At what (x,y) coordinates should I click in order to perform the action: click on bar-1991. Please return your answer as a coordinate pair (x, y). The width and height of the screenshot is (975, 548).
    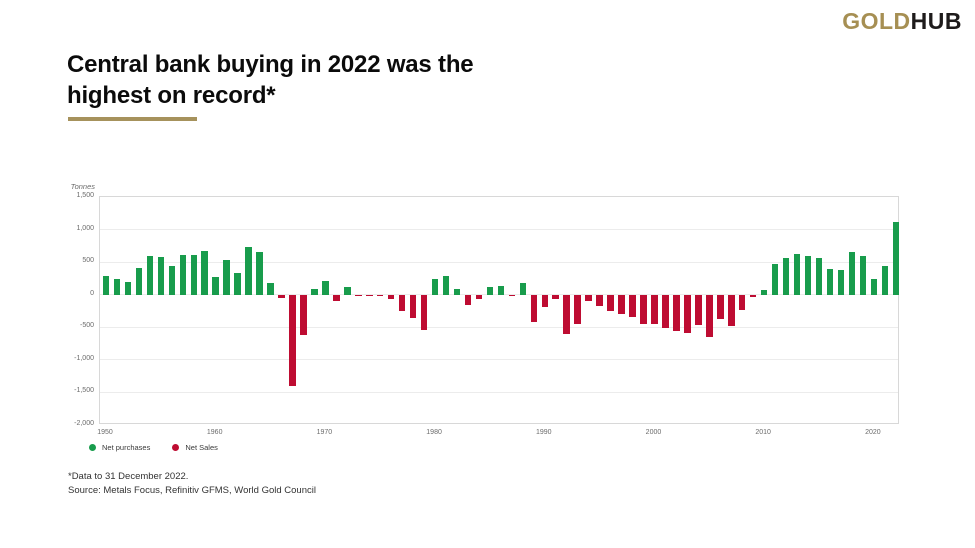
    Looking at the image, I should click on (555, 297).